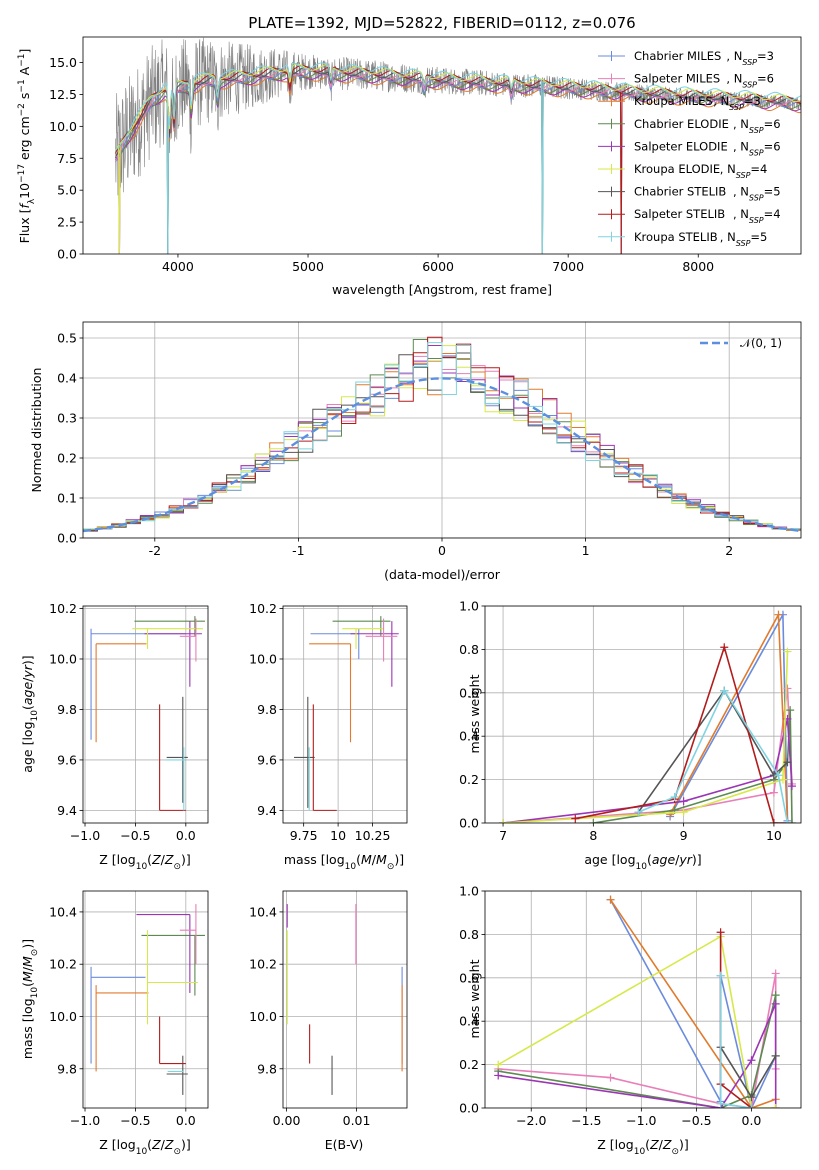 The image size is (819, 1170). I want to click on y-tick-label: 12.5, so click(63, 94).